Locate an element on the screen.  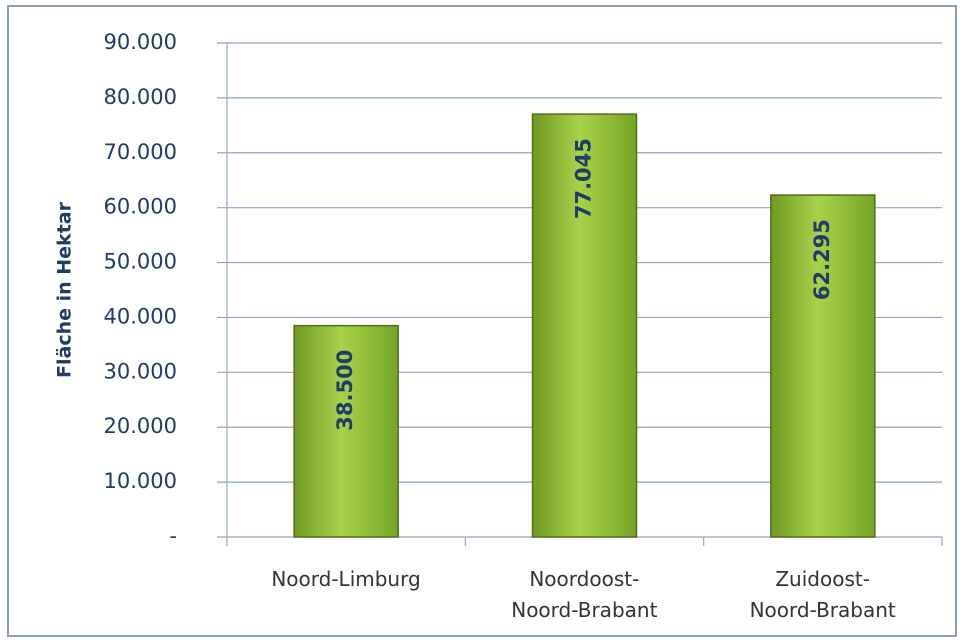
data-label: 38.500 is located at coordinates (345, 390).